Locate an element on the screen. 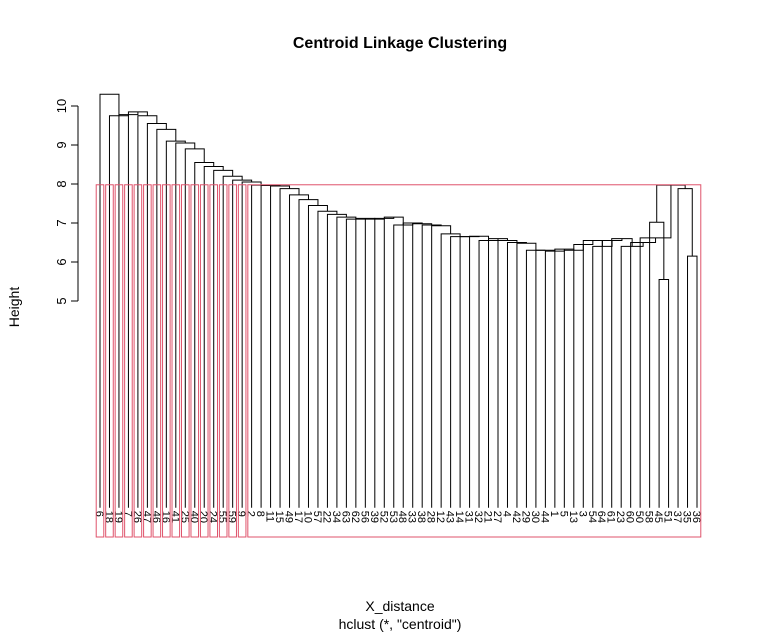  leaf-label: 23 is located at coordinates (620, 517).